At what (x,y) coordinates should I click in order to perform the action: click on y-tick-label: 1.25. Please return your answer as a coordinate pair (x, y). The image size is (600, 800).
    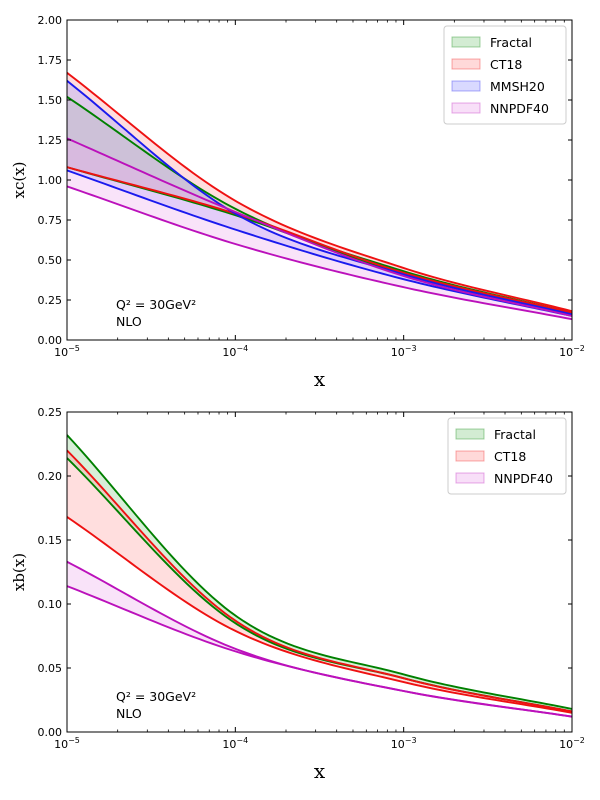
    Looking at the image, I should click on (50, 140).